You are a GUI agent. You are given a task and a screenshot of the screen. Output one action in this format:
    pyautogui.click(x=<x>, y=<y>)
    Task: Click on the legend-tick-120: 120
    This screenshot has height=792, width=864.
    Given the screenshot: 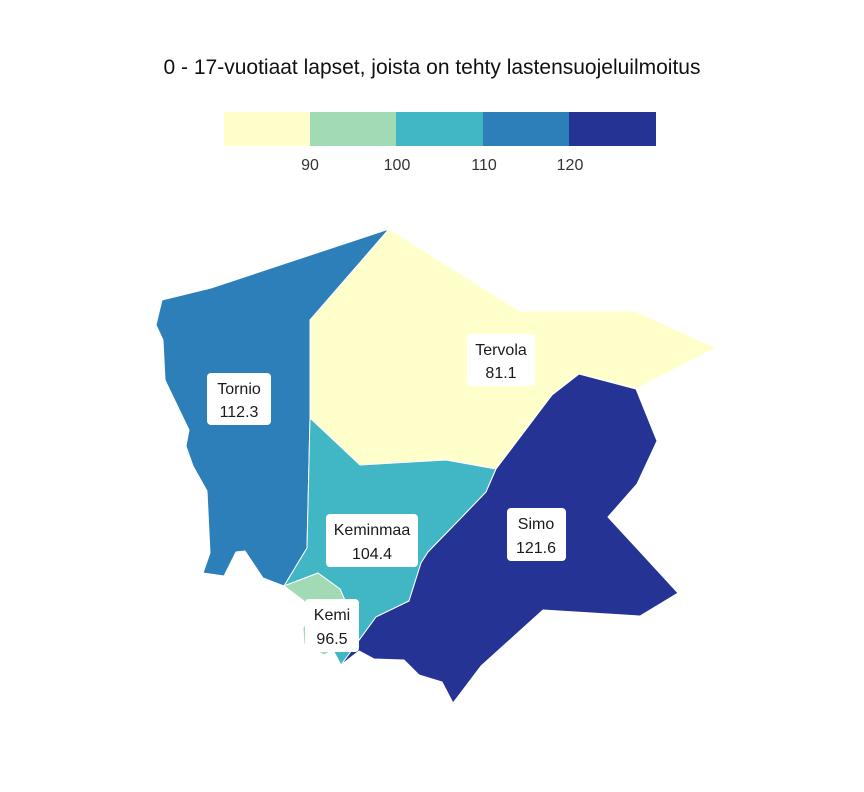 What is the action you would take?
    pyautogui.click(x=570, y=165)
    